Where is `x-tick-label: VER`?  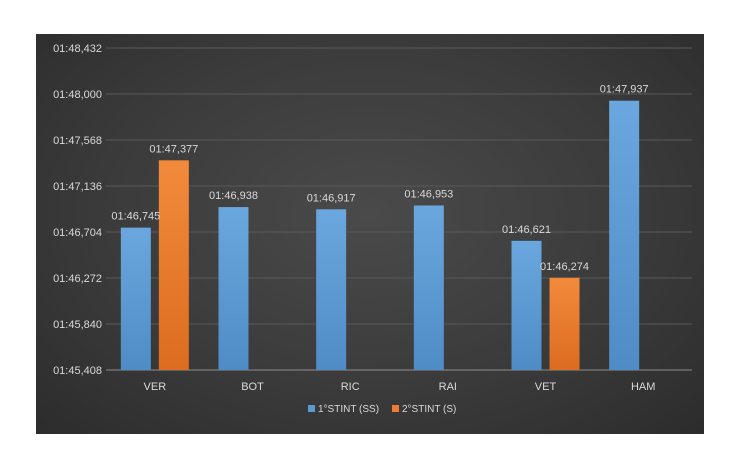
x-tick-label: VER is located at coordinates (155, 387).